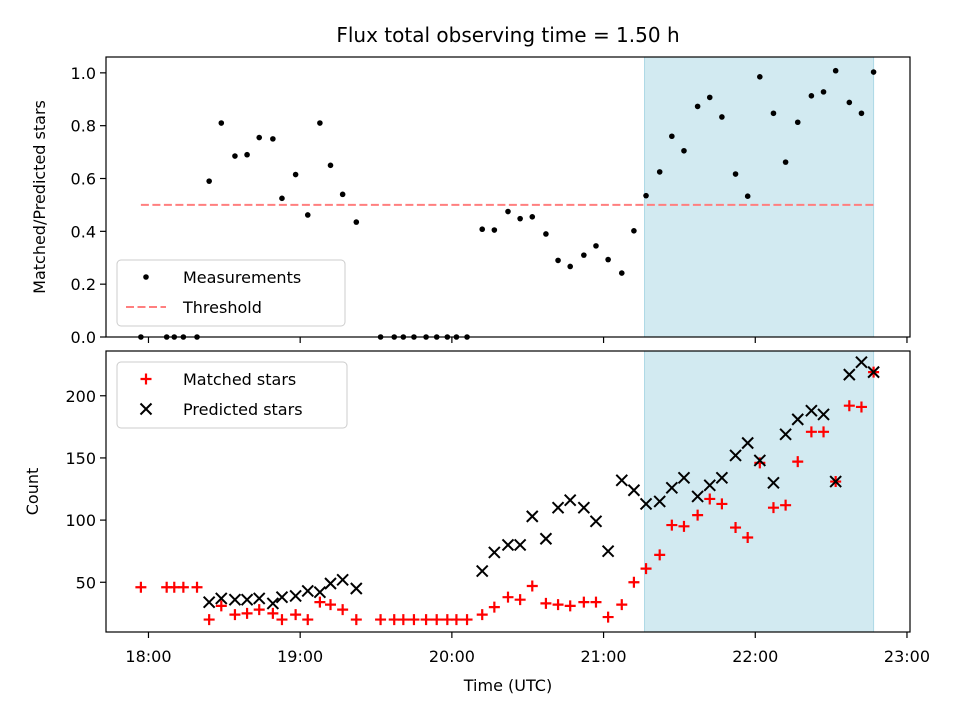  What do you see at coordinates (80, 396) in the screenshot?
I see `y-tick-label: 200` at bounding box center [80, 396].